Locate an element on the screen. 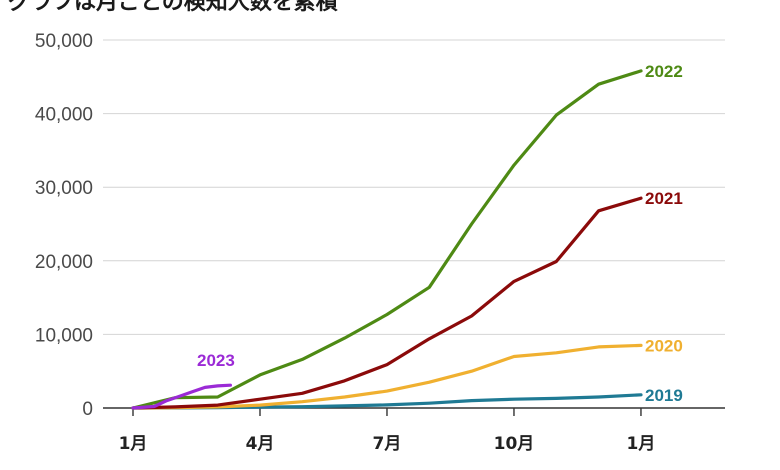 This screenshot has height=470, width=780. y-tick-label: 40,000 is located at coordinates (64, 115).